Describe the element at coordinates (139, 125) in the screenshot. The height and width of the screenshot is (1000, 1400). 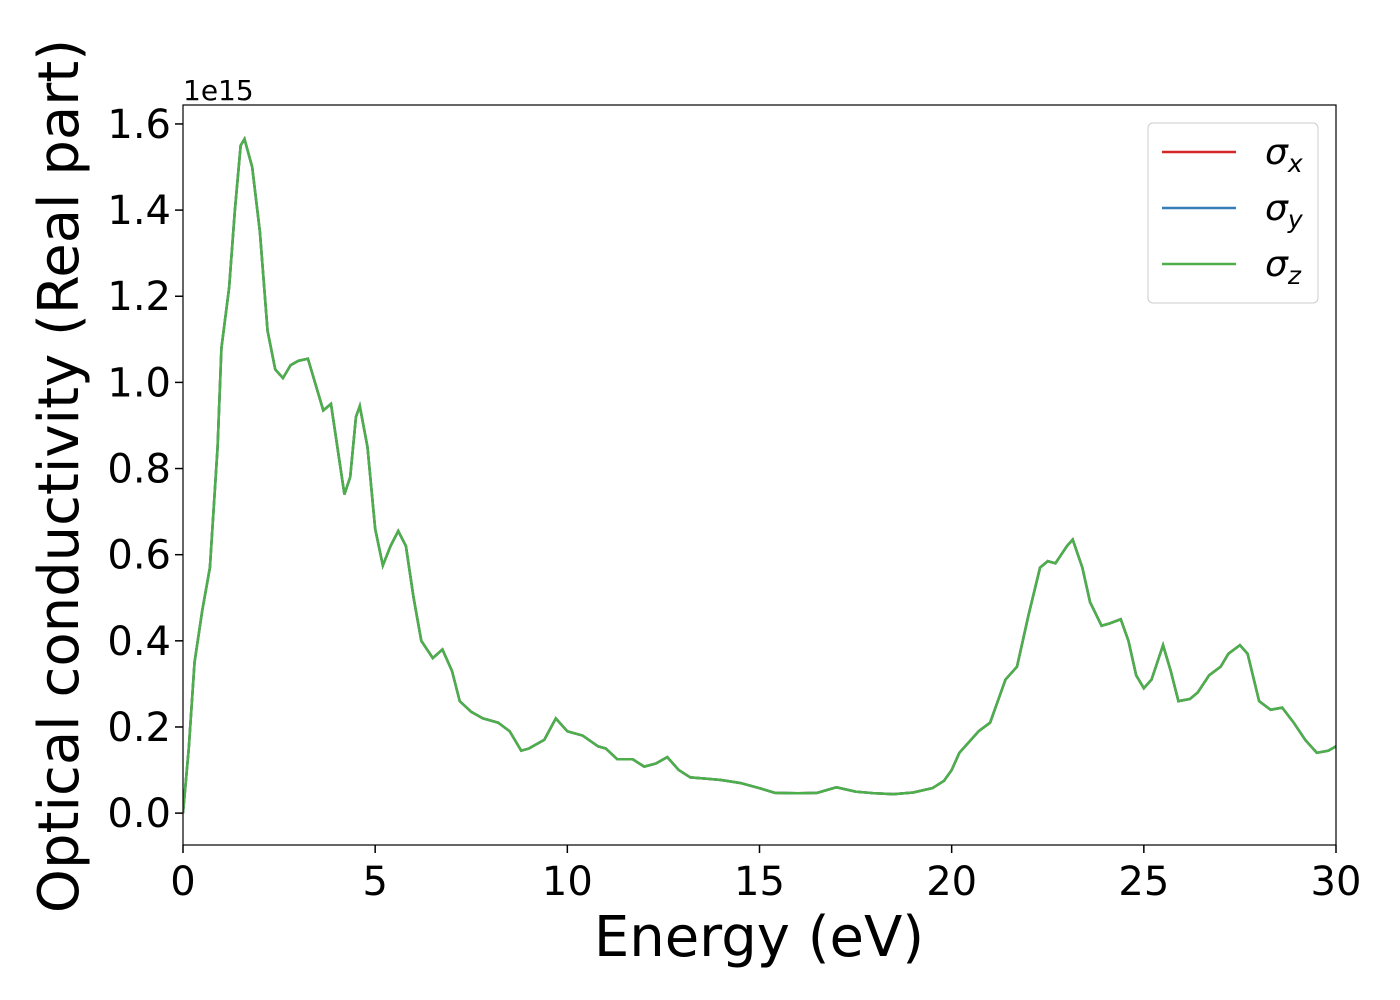
I see `y-tick-label: 1.6` at that location.